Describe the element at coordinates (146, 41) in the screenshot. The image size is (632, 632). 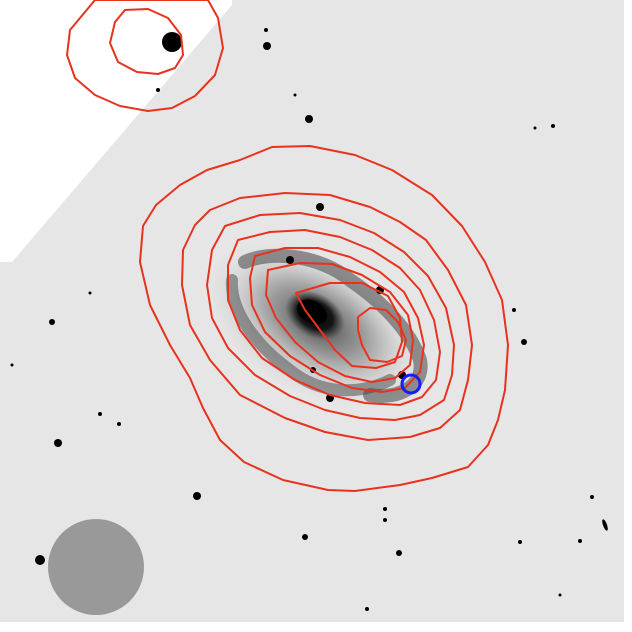
I see `star-contour-inner` at that location.